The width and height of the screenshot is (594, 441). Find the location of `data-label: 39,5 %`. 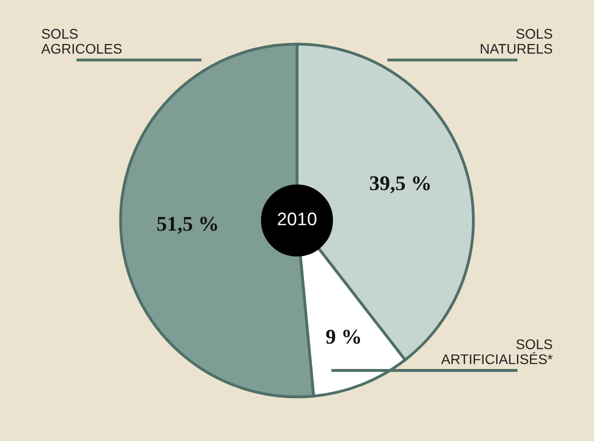

data-label: 39,5 % is located at coordinates (400, 185).